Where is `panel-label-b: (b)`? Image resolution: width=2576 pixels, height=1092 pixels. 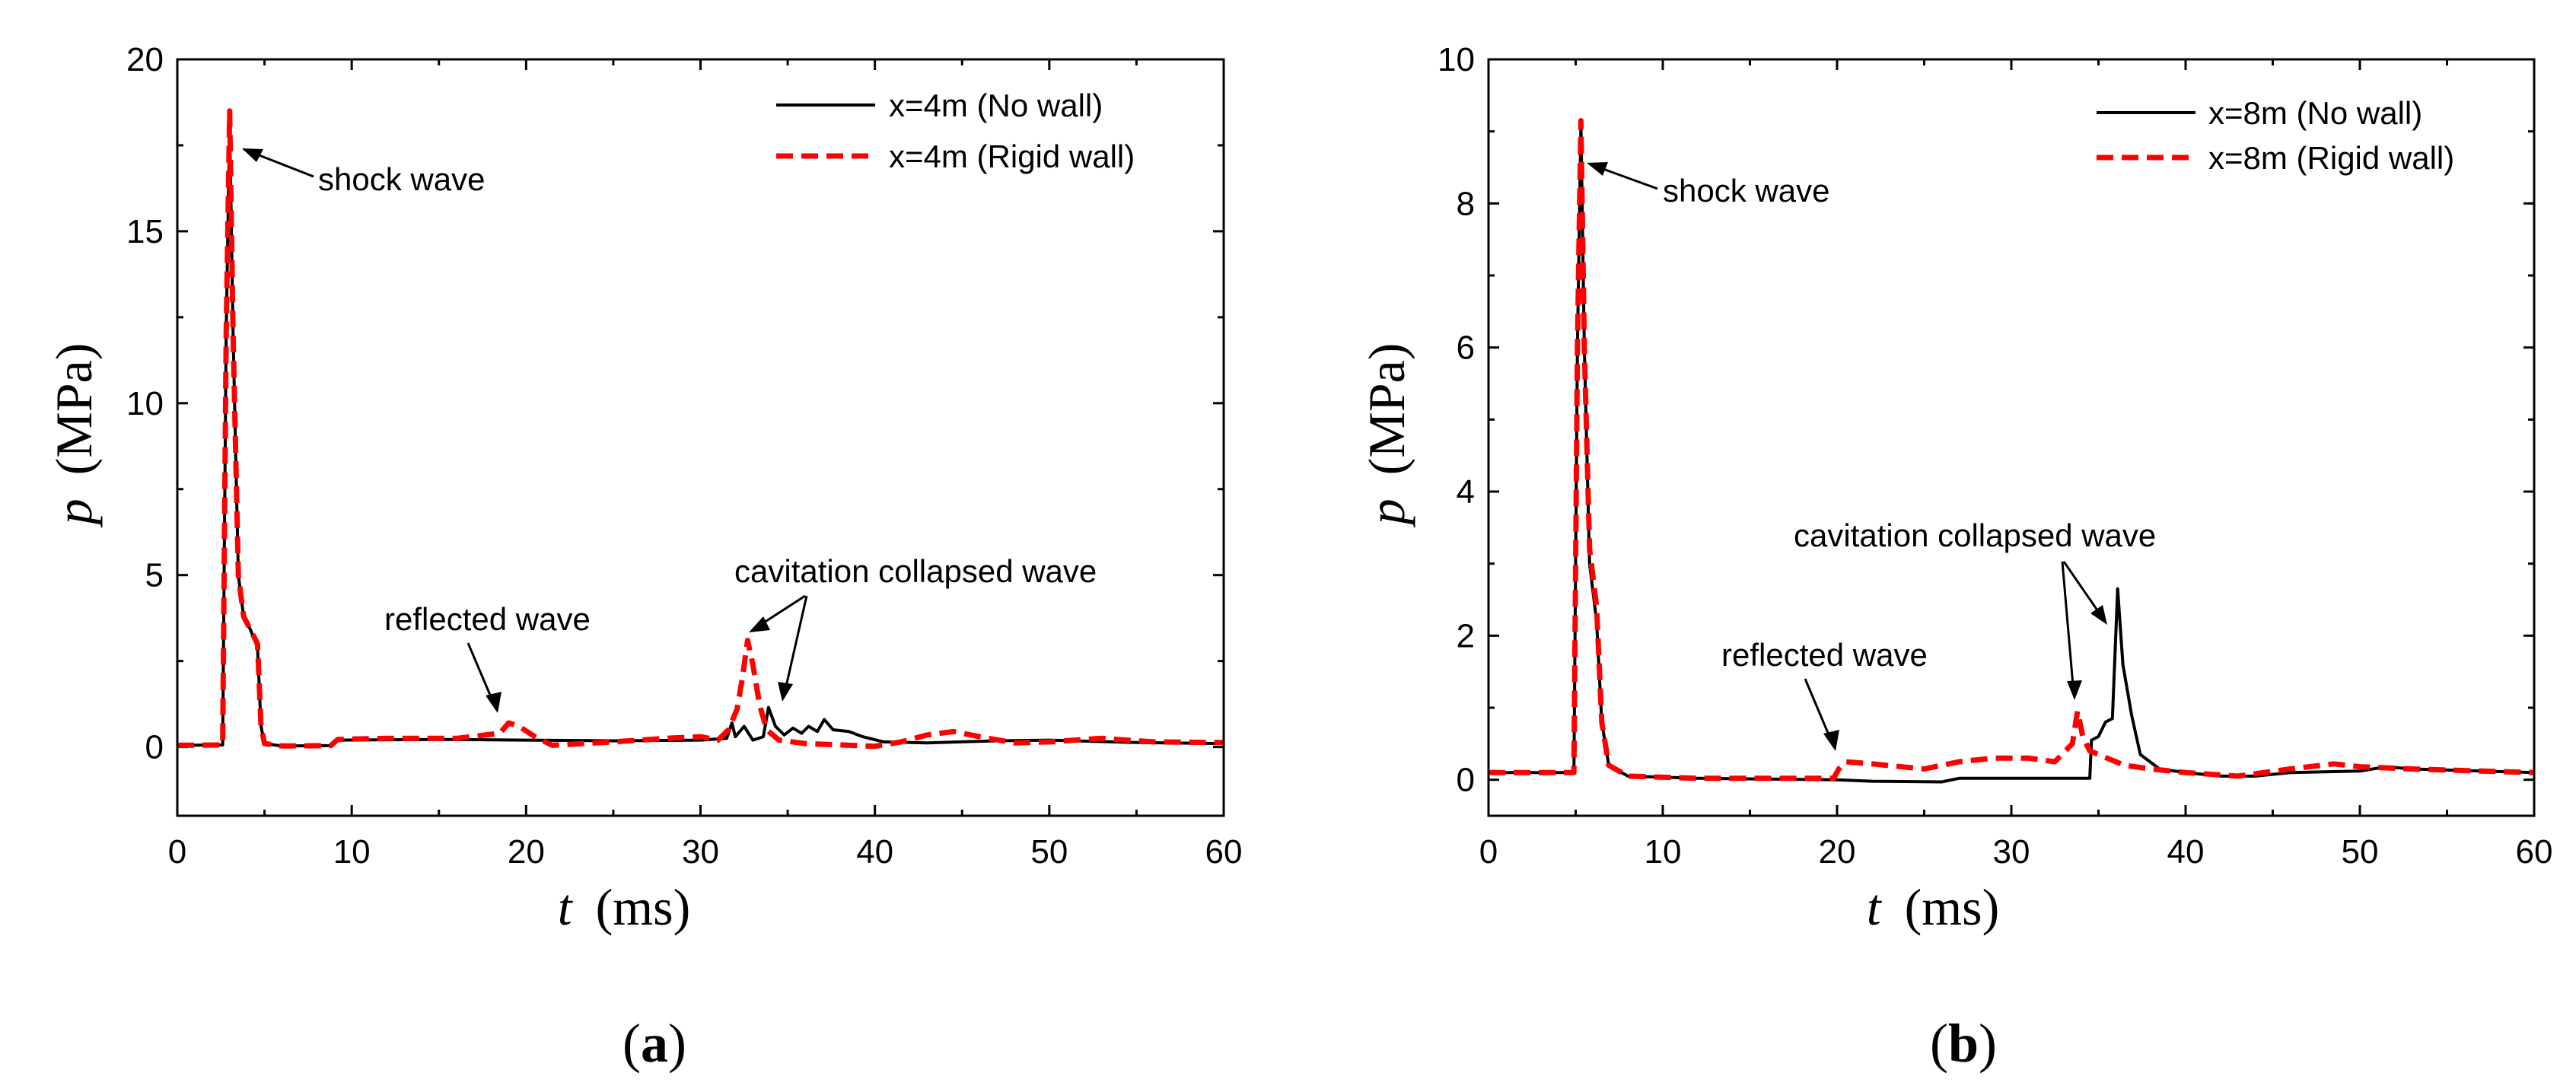
panel-label-b: (b) is located at coordinates (1963, 1043).